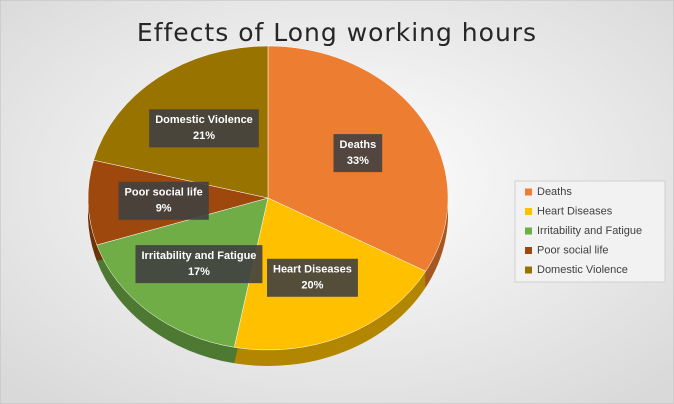  What do you see at coordinates (204, 136) in the screenshot?
I see `data-label-value: 21%` at bounding box center [204, 136].